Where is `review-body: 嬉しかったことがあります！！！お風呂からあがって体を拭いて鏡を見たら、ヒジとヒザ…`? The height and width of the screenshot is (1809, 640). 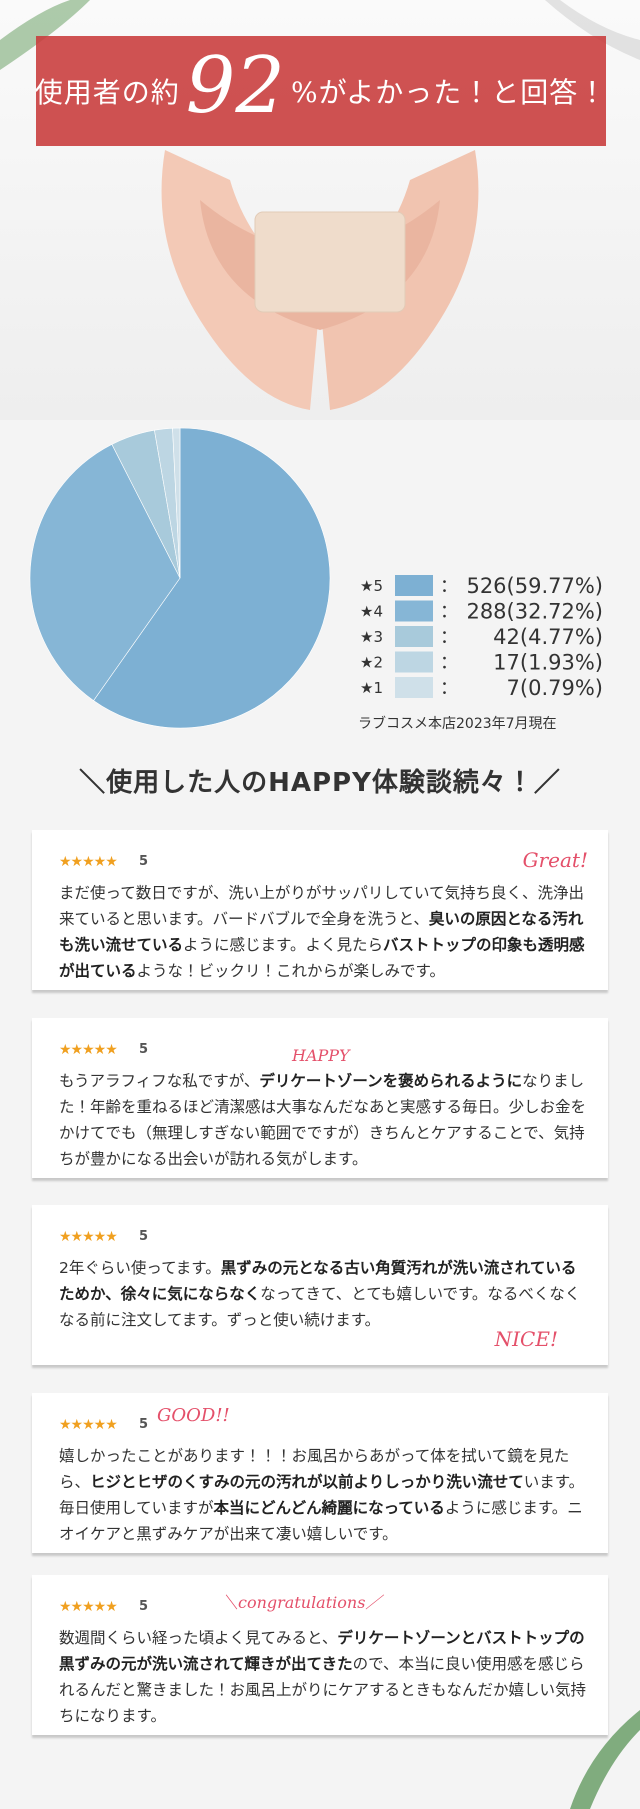
review-body: 嬉しかったことがあります！！！お風呂からあがって体を拭いて鏡を見たら、ヒジとヒザ… is located at coordinates (323, 1495).